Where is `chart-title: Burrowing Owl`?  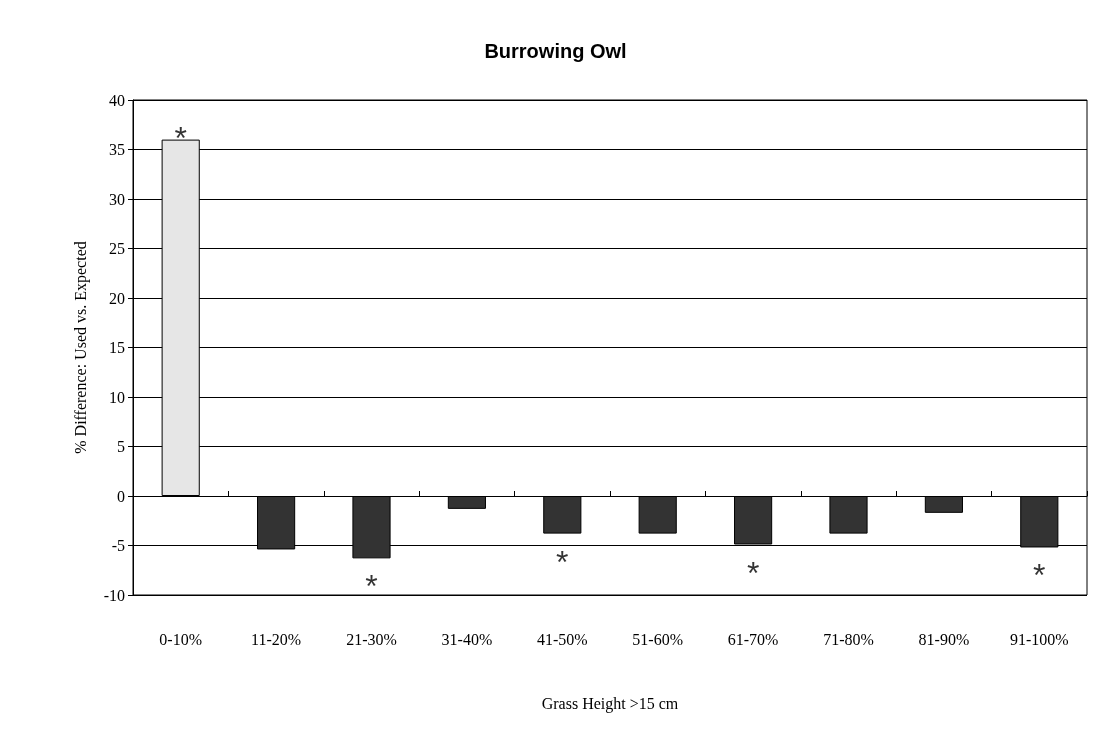 chart-title: Burrowing Owl is located at coordinates (555, 51).